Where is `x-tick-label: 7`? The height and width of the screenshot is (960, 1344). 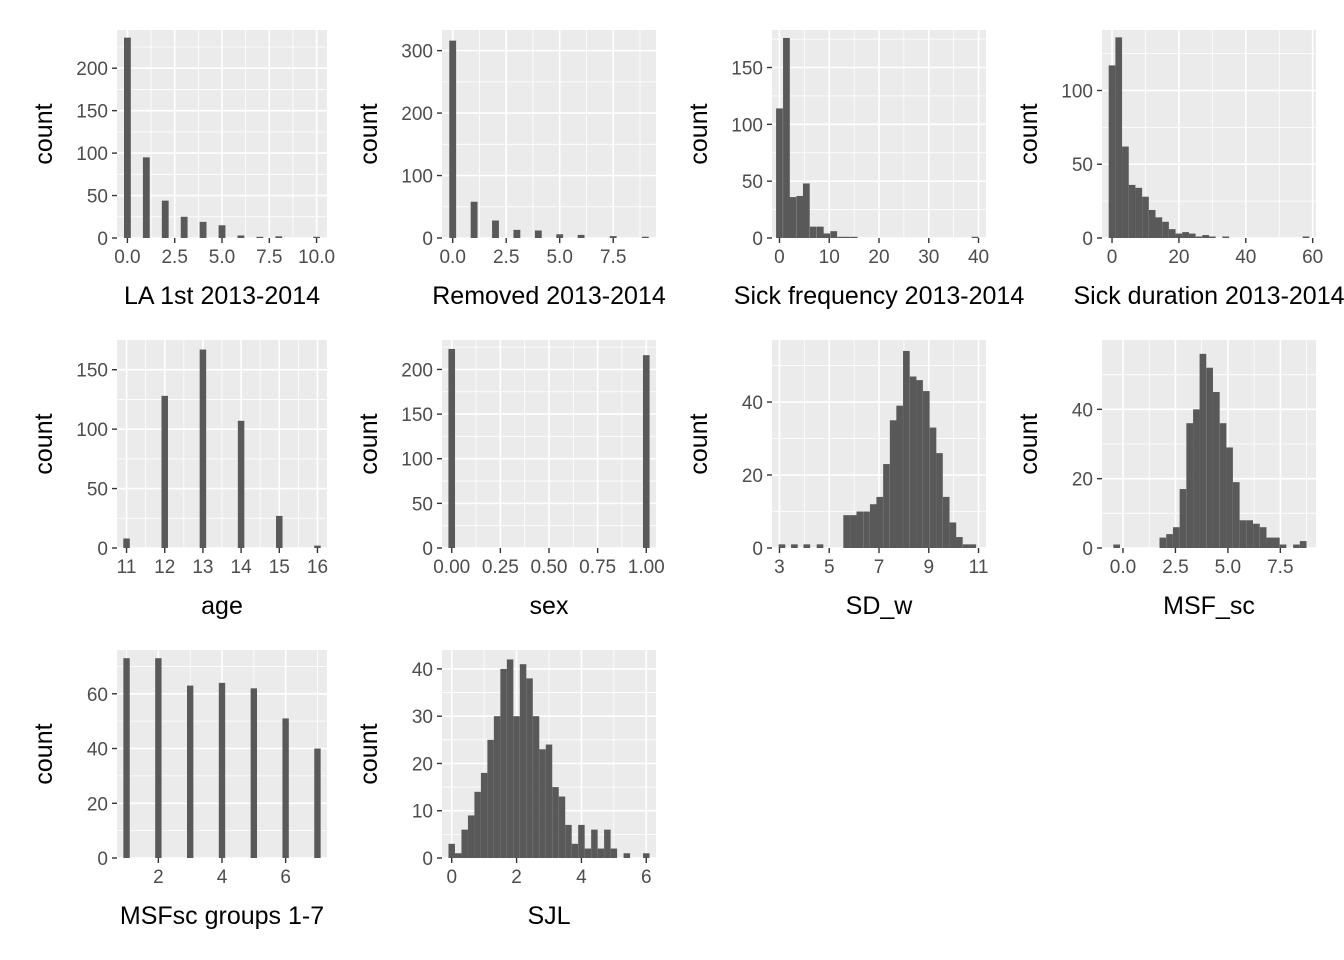
x-tick-label: 7 is located at coordinates (879, 567).